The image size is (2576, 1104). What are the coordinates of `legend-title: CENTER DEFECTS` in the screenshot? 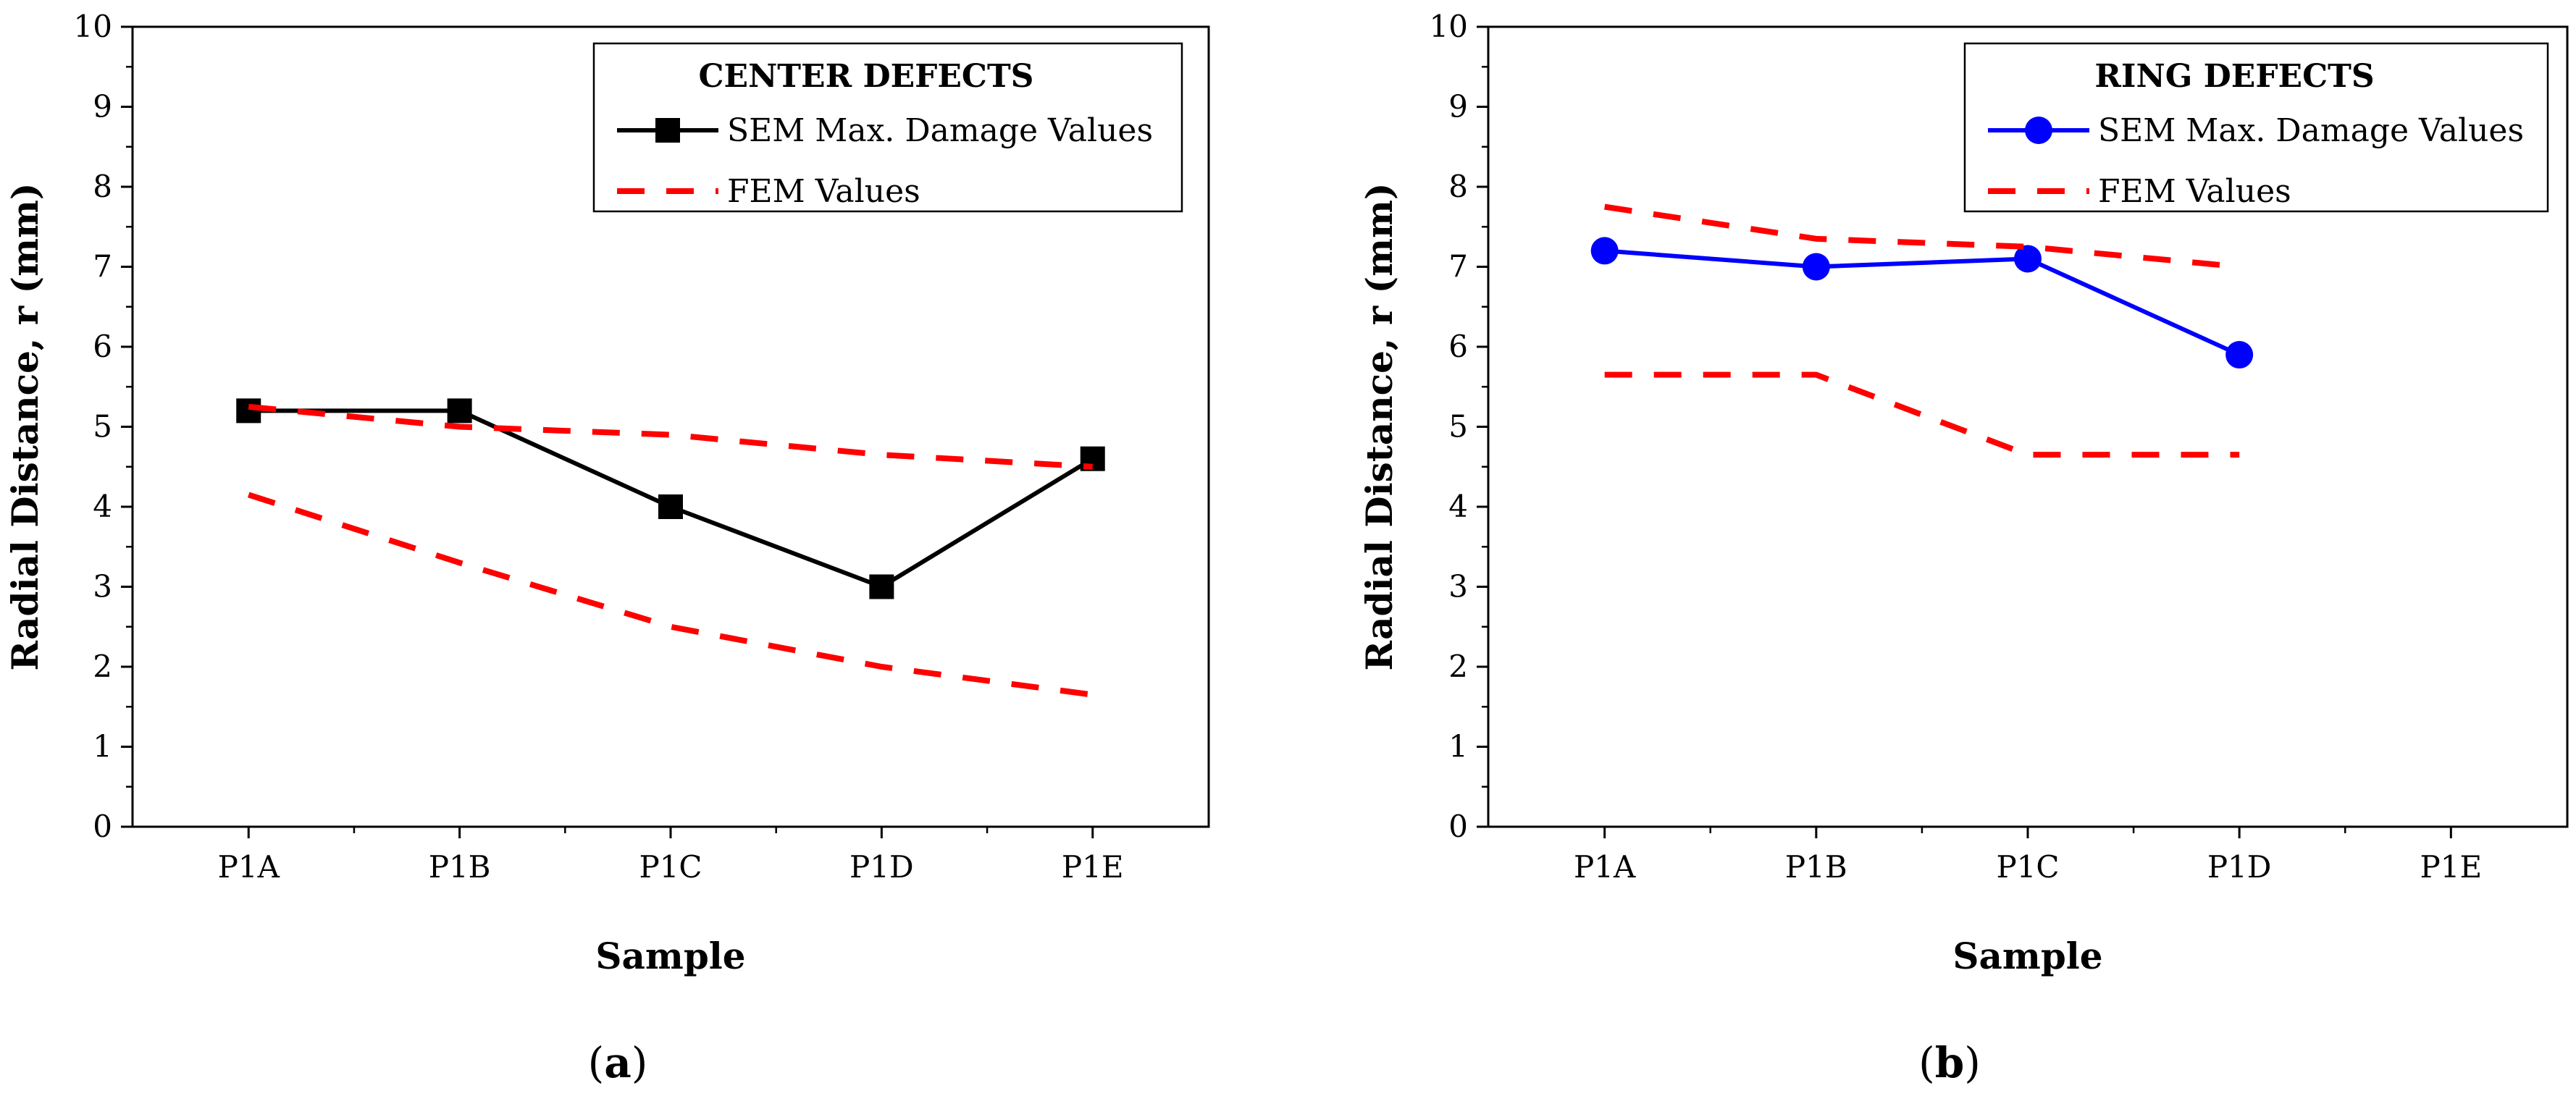 It's located at (866, 76).